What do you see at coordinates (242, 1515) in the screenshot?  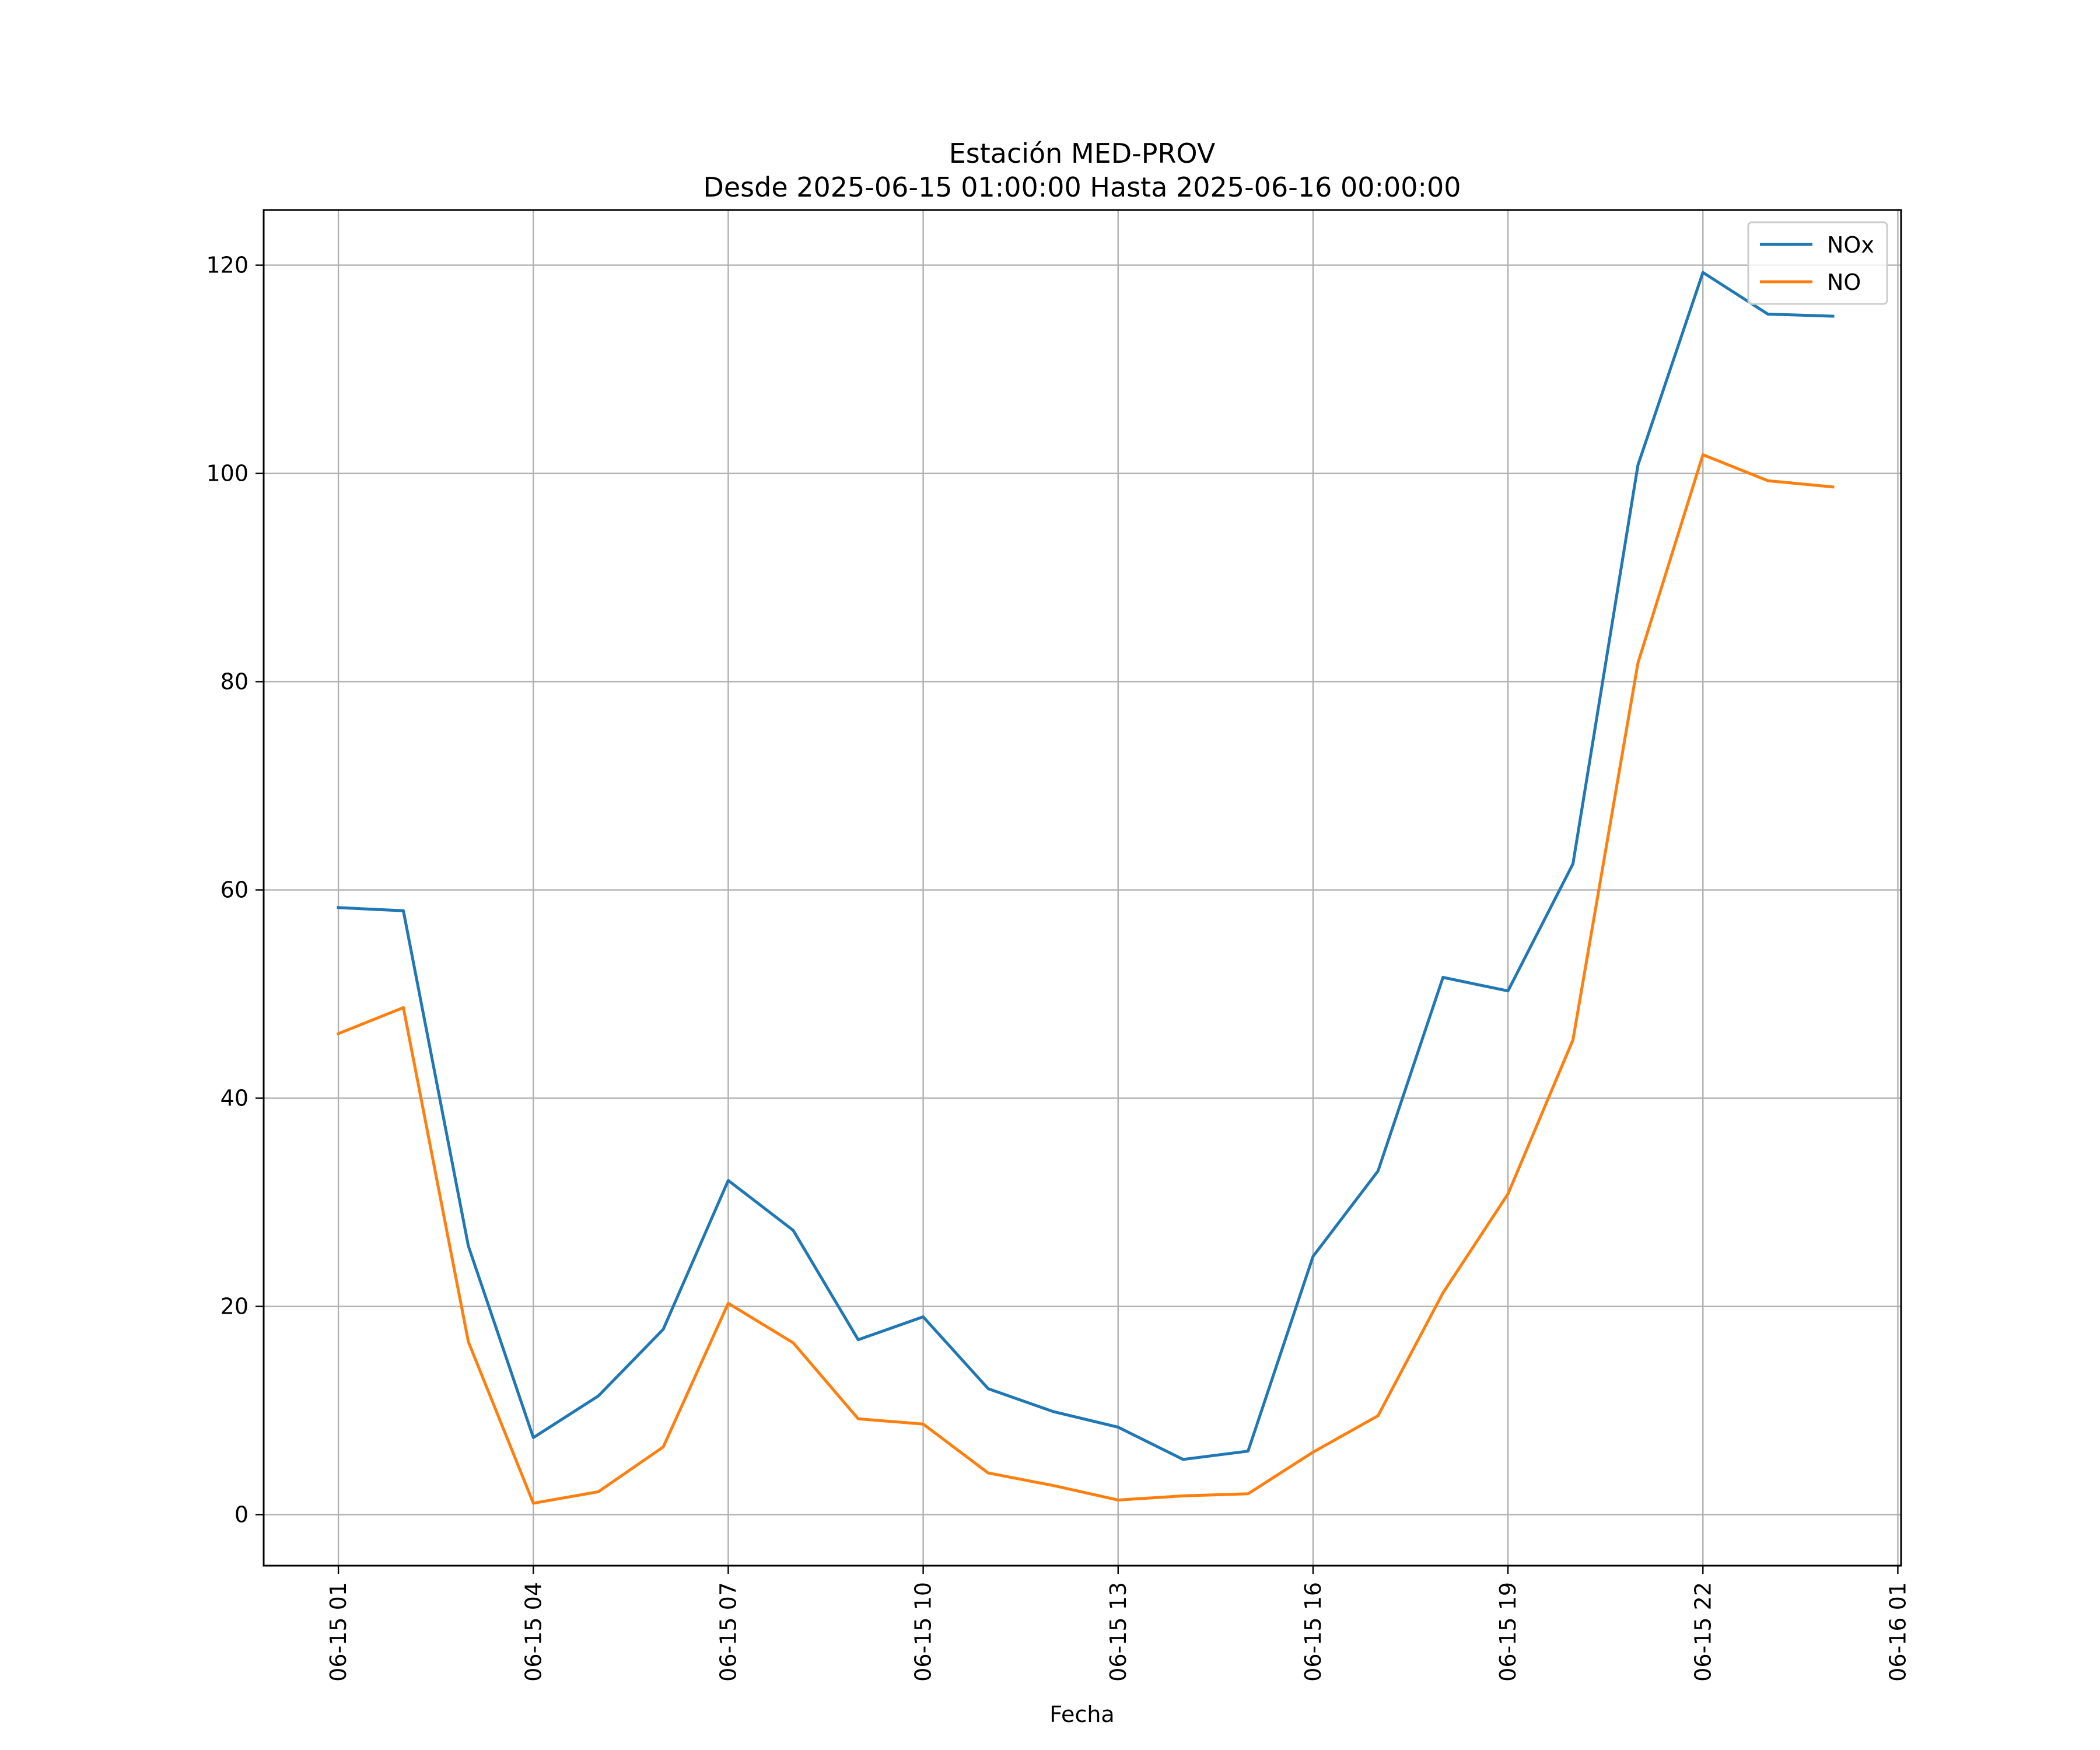 I see `y-tick-label: 0` at bounding box center [242, 1515].